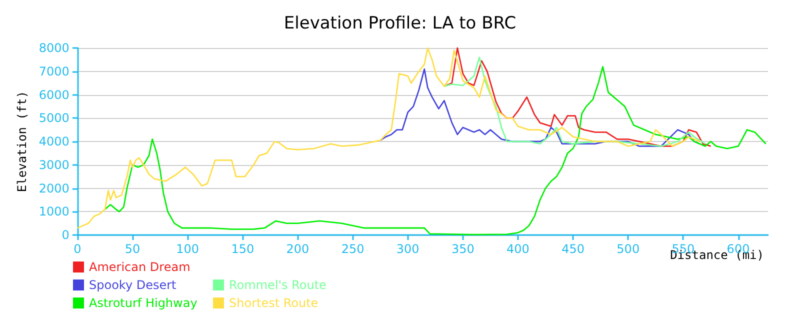  What do you see at coordinates (352, 249) in the screenshot?
I see `x-tick-label: 250` at bounding box center [352, 249].